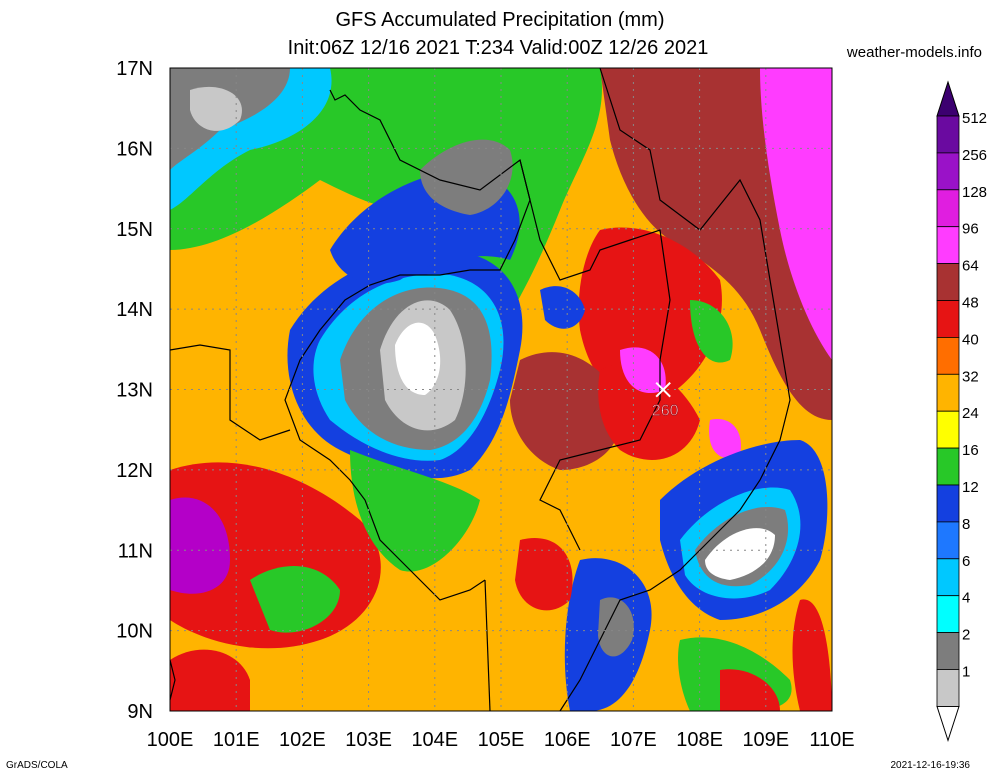 The width and height of the screenshot is (1000, 779). I want to click on lon-tick-label: 108E, so click(699, 740).